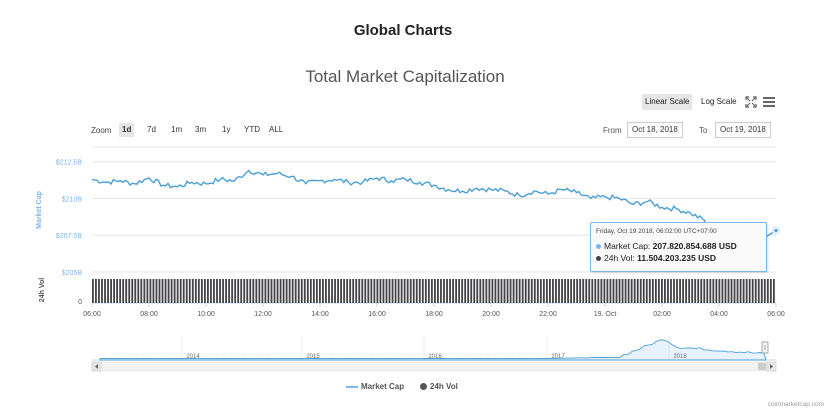  Describe the element at coordinates (423, 387) in the screenshot. I see `legend-dot-icon` at that location.